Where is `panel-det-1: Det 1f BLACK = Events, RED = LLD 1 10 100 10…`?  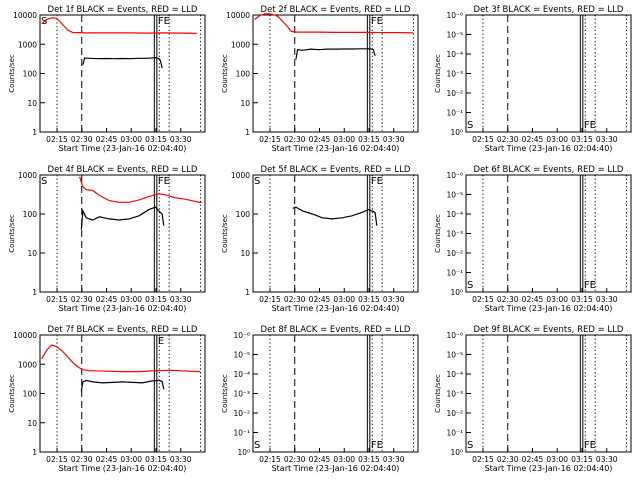
panel-det-1: Det 1f BLACK = Events, RED = LLD 1 10 100 10… is located at coordinates (107, 79).